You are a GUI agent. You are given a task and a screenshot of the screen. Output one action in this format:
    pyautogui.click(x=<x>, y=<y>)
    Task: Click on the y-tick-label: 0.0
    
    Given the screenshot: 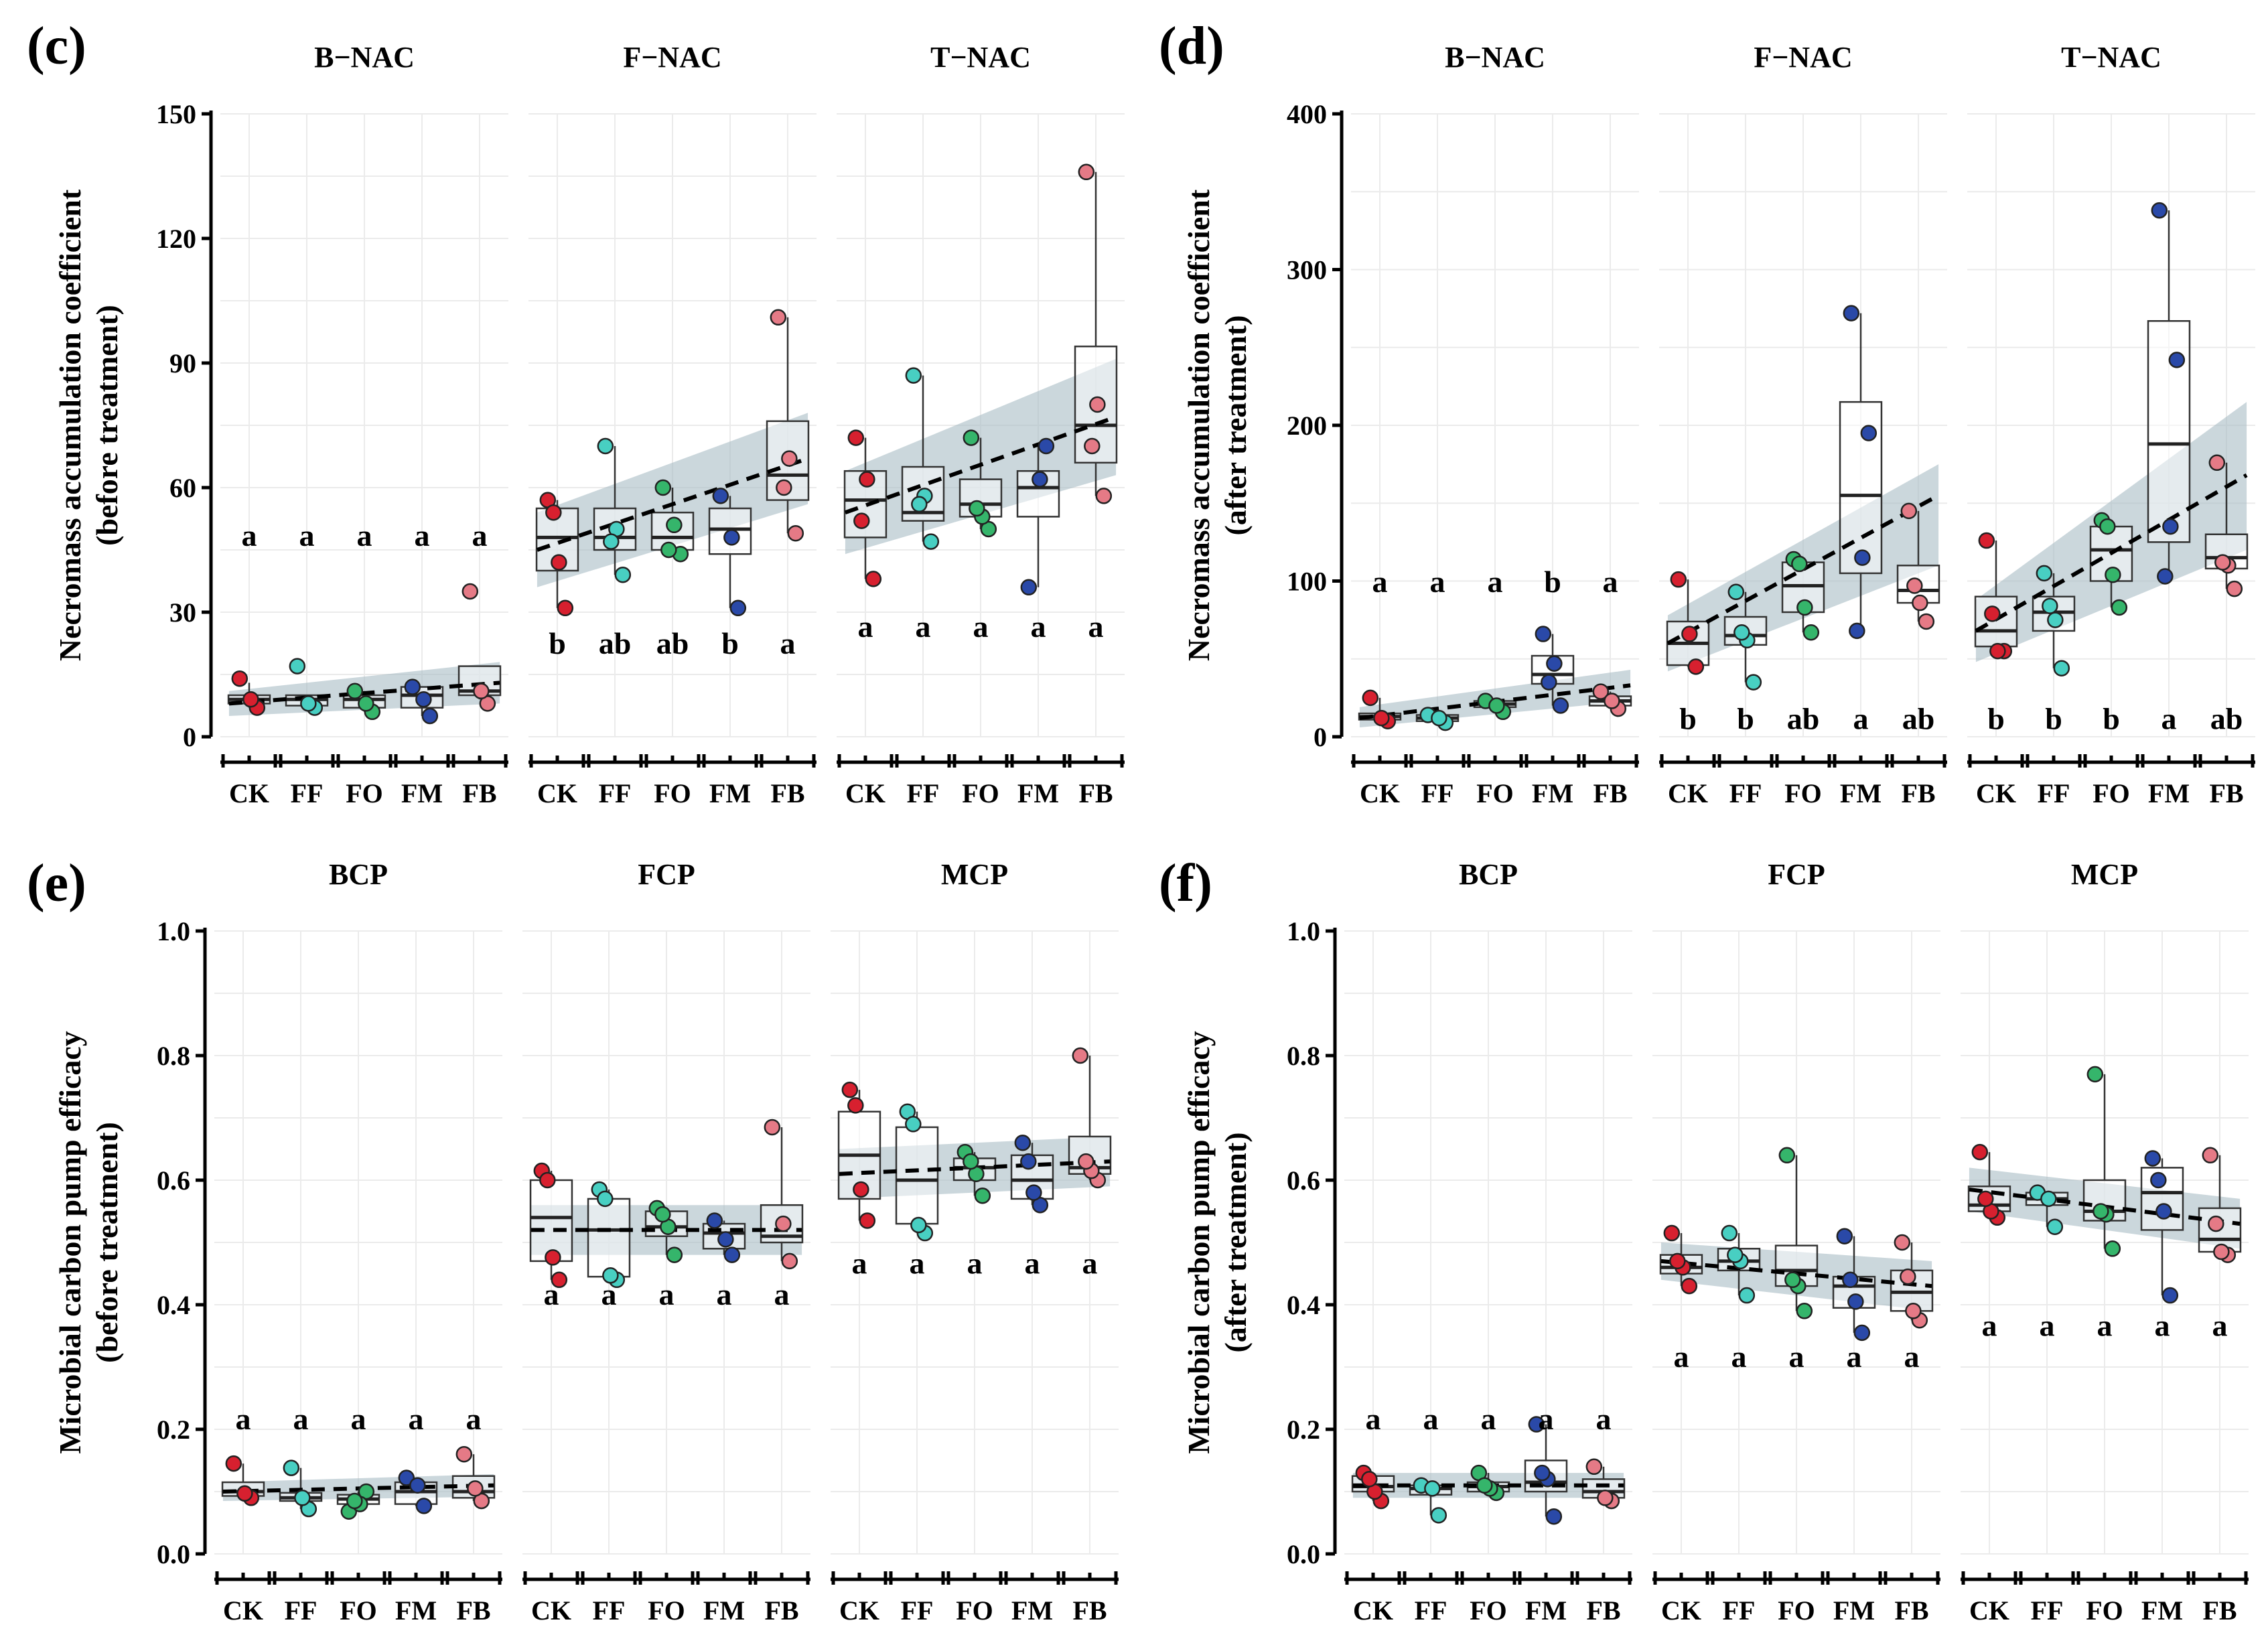 What is the action you would take?
    pyautogui.click(x=173, y=1554)
    